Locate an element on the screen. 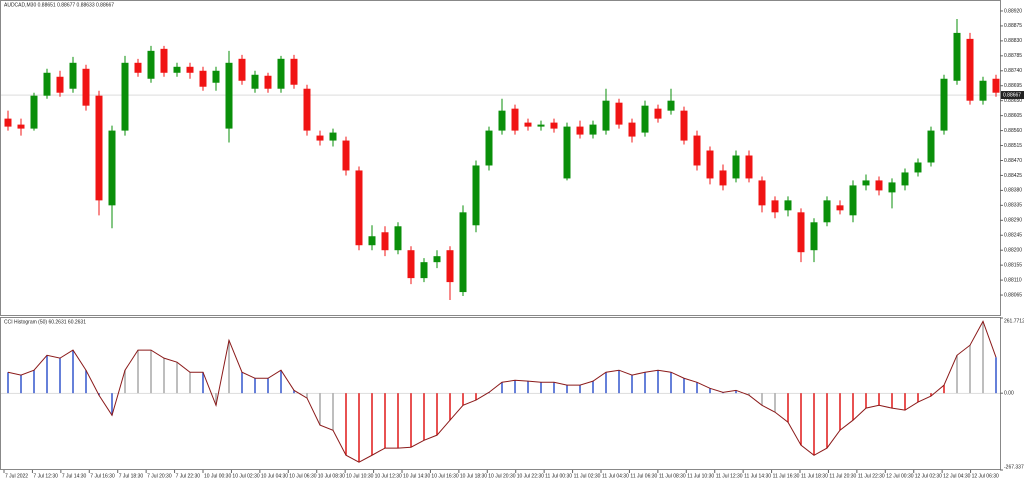 The width and height of the screenshot is (1024, 482). x-tick-label: 11 Jul 06:30 is located at coordinates (643, 476).